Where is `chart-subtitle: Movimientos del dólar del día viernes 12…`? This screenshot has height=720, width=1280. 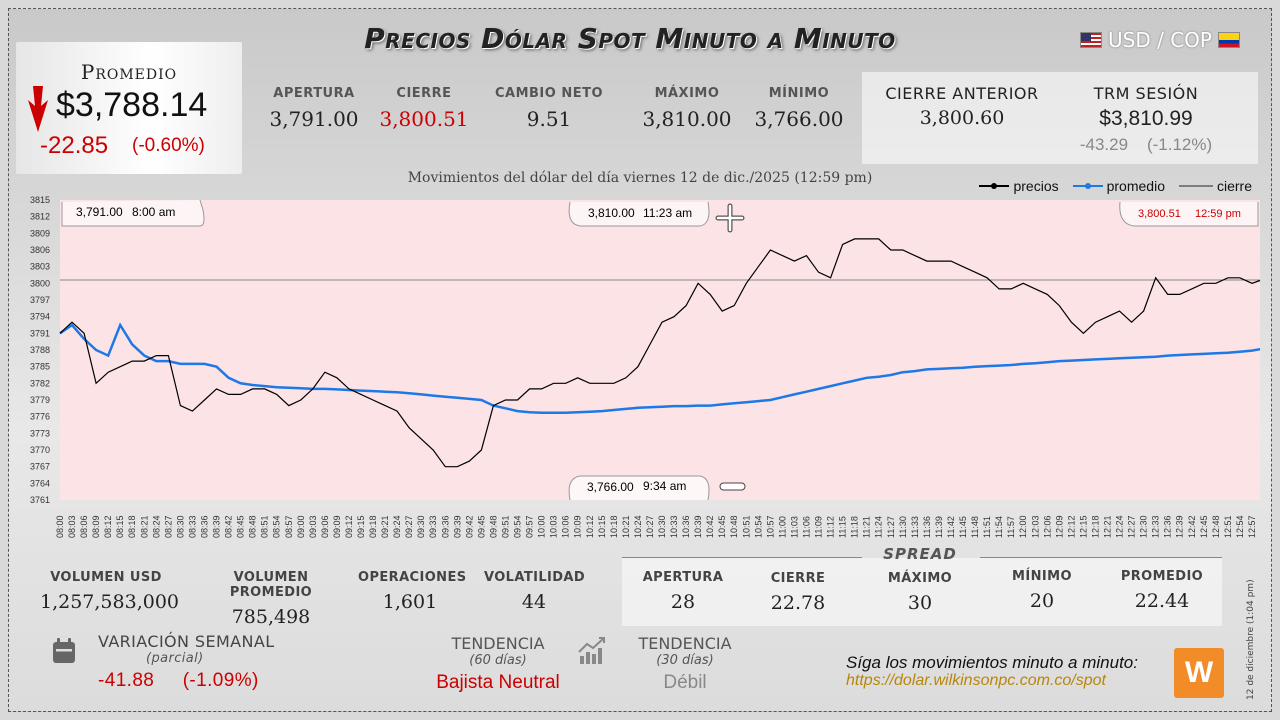 chart-subtitle: Movimientos del dólar del día viernes 12… is located at coordinates (640, 178).